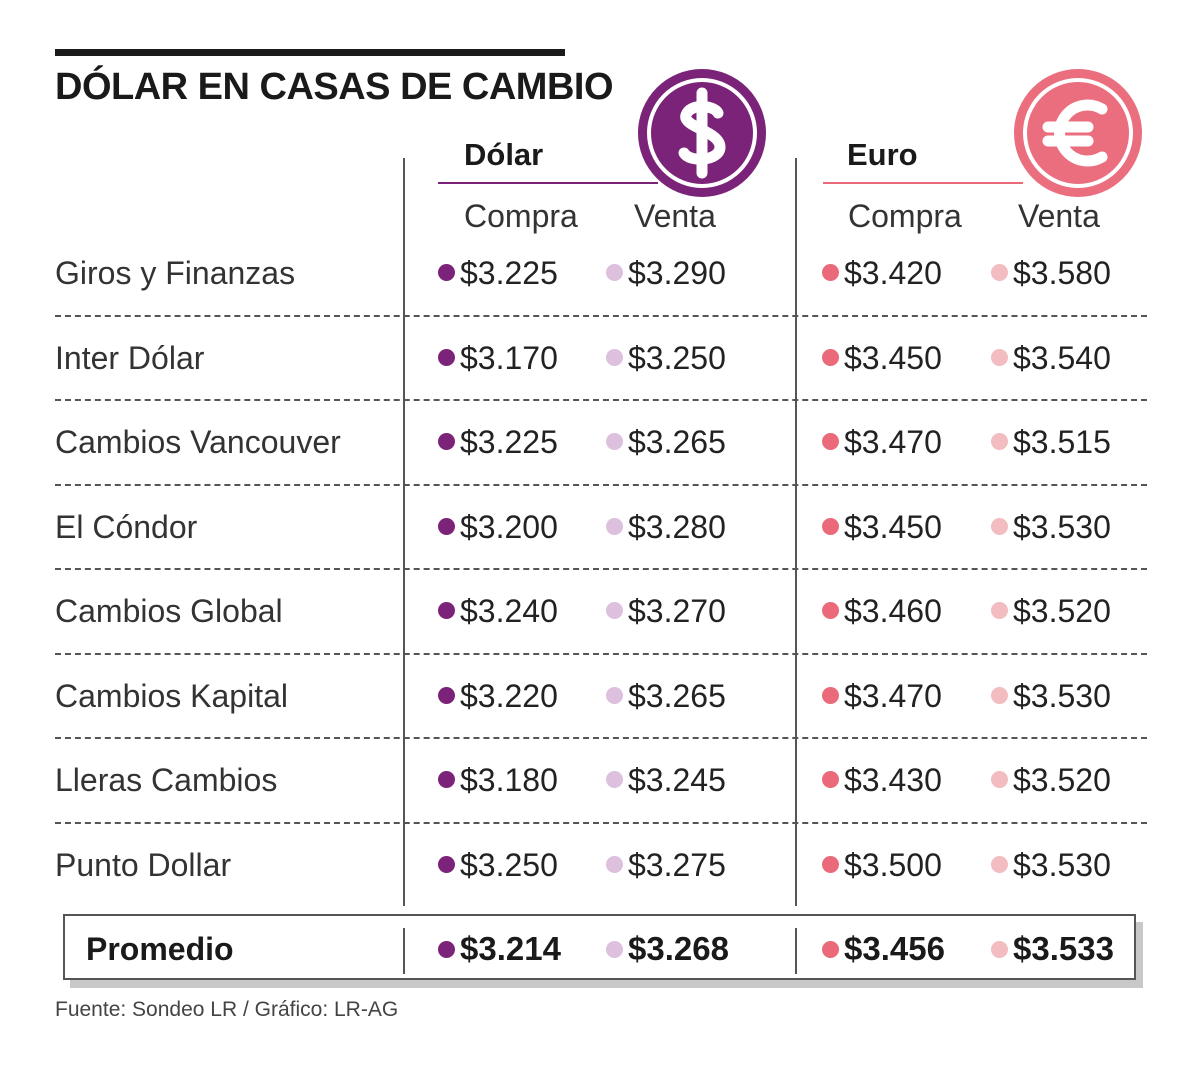  Describe the element at coordinates (521, 216) in the screenshot. I see `col-head-dolar-compra: Compra` at that location.